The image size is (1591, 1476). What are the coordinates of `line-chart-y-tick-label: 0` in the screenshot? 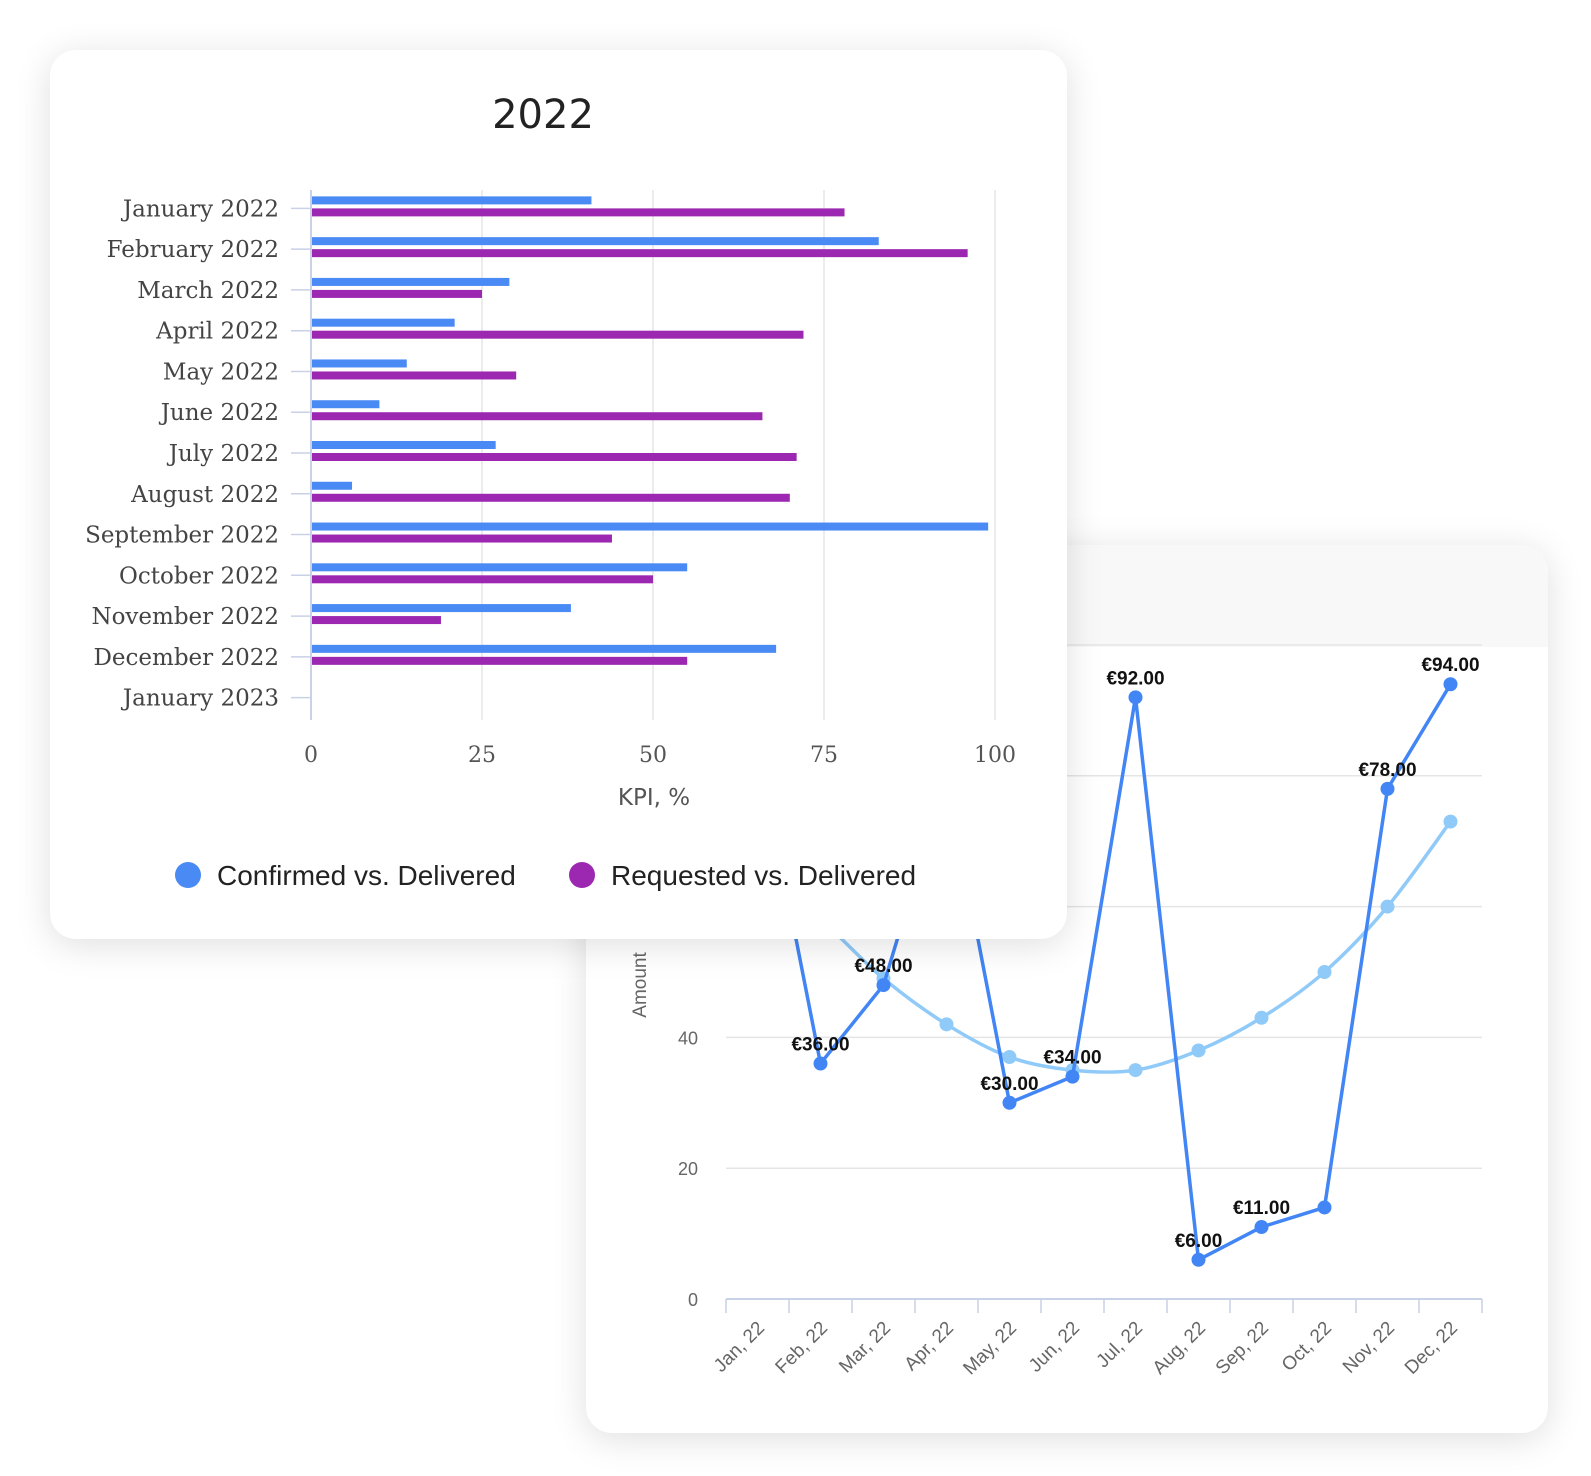 It's located at (693, 1300).